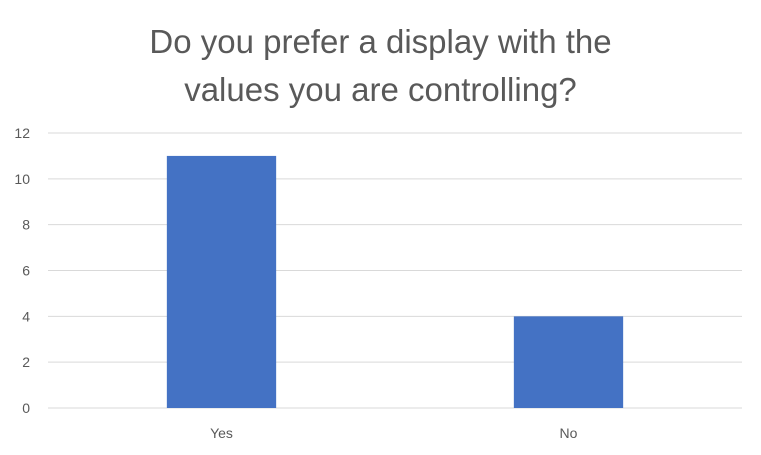 Image resolution: width=761 pixels, height=455 pixels. What do you see at coordinates (26, 225) in the screenshot?
I see `y-tick-label: 8` at bounding box center [26, 225].